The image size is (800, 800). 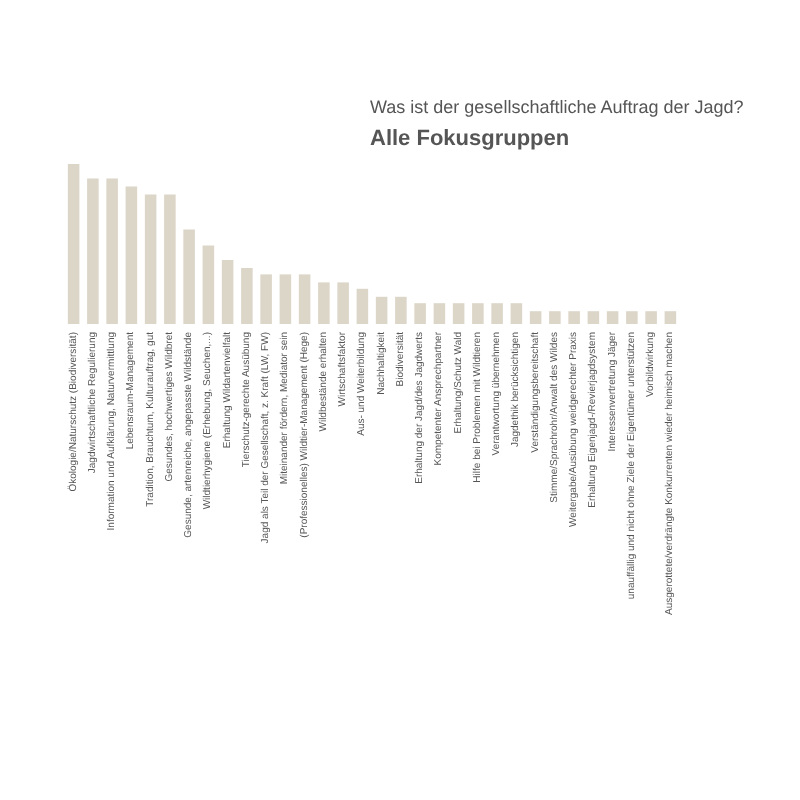 What do you see at coordinates (557, 107) in the screenshot?
I see `chart-title: Was ist der gesellschaftliche Auftrag der Jagd?` at bounding box center [557, 107].